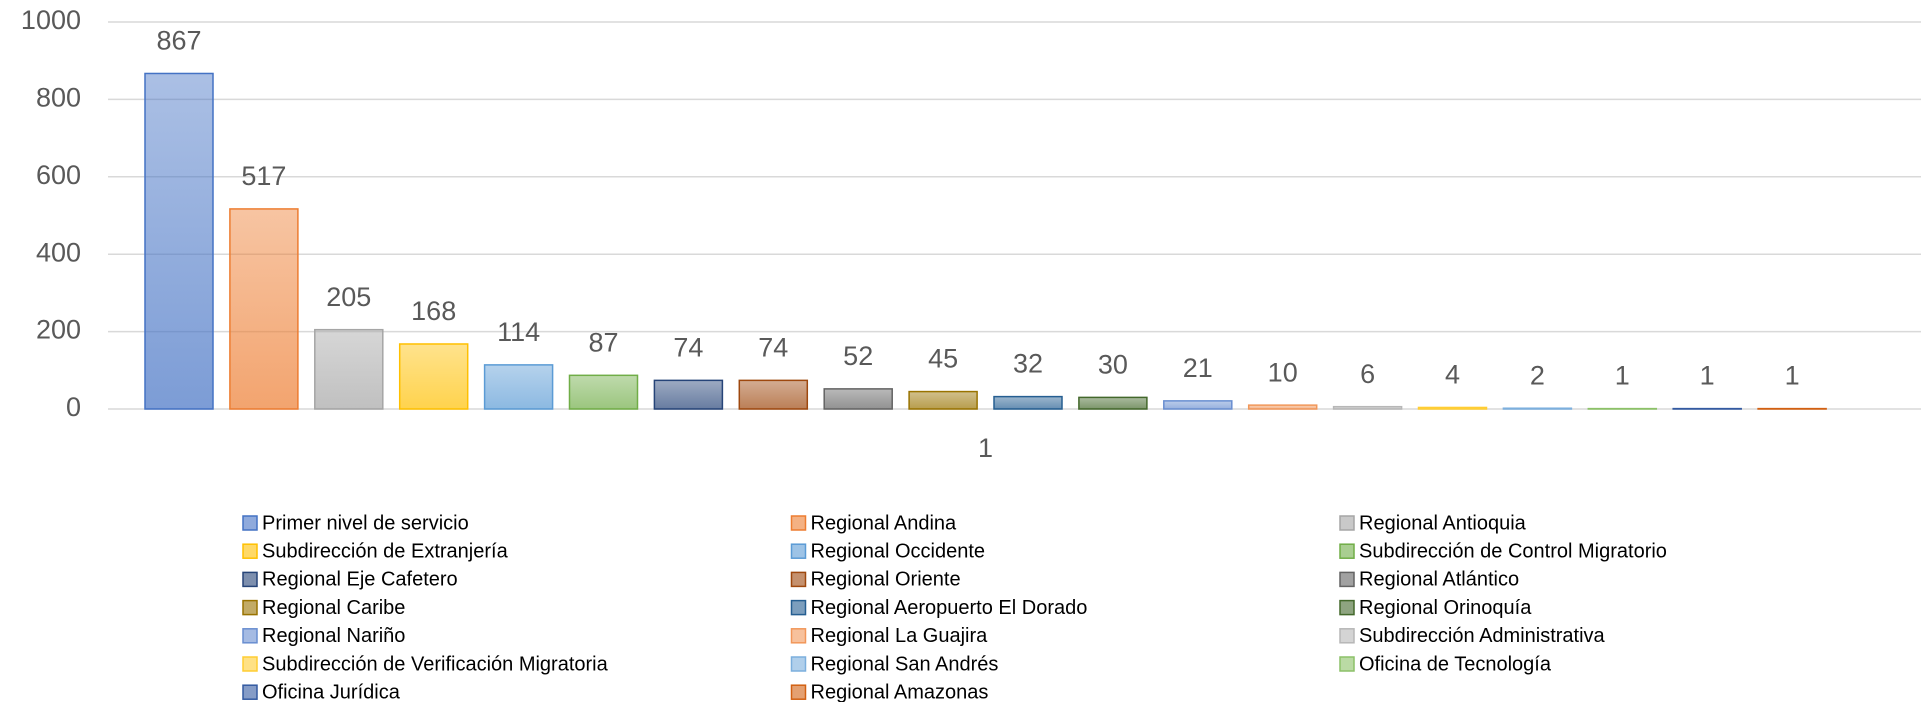  What do you see at coordinates (943, 359) in the screenshot?
I see `data-label: 45` at bounding box center [943, 359].